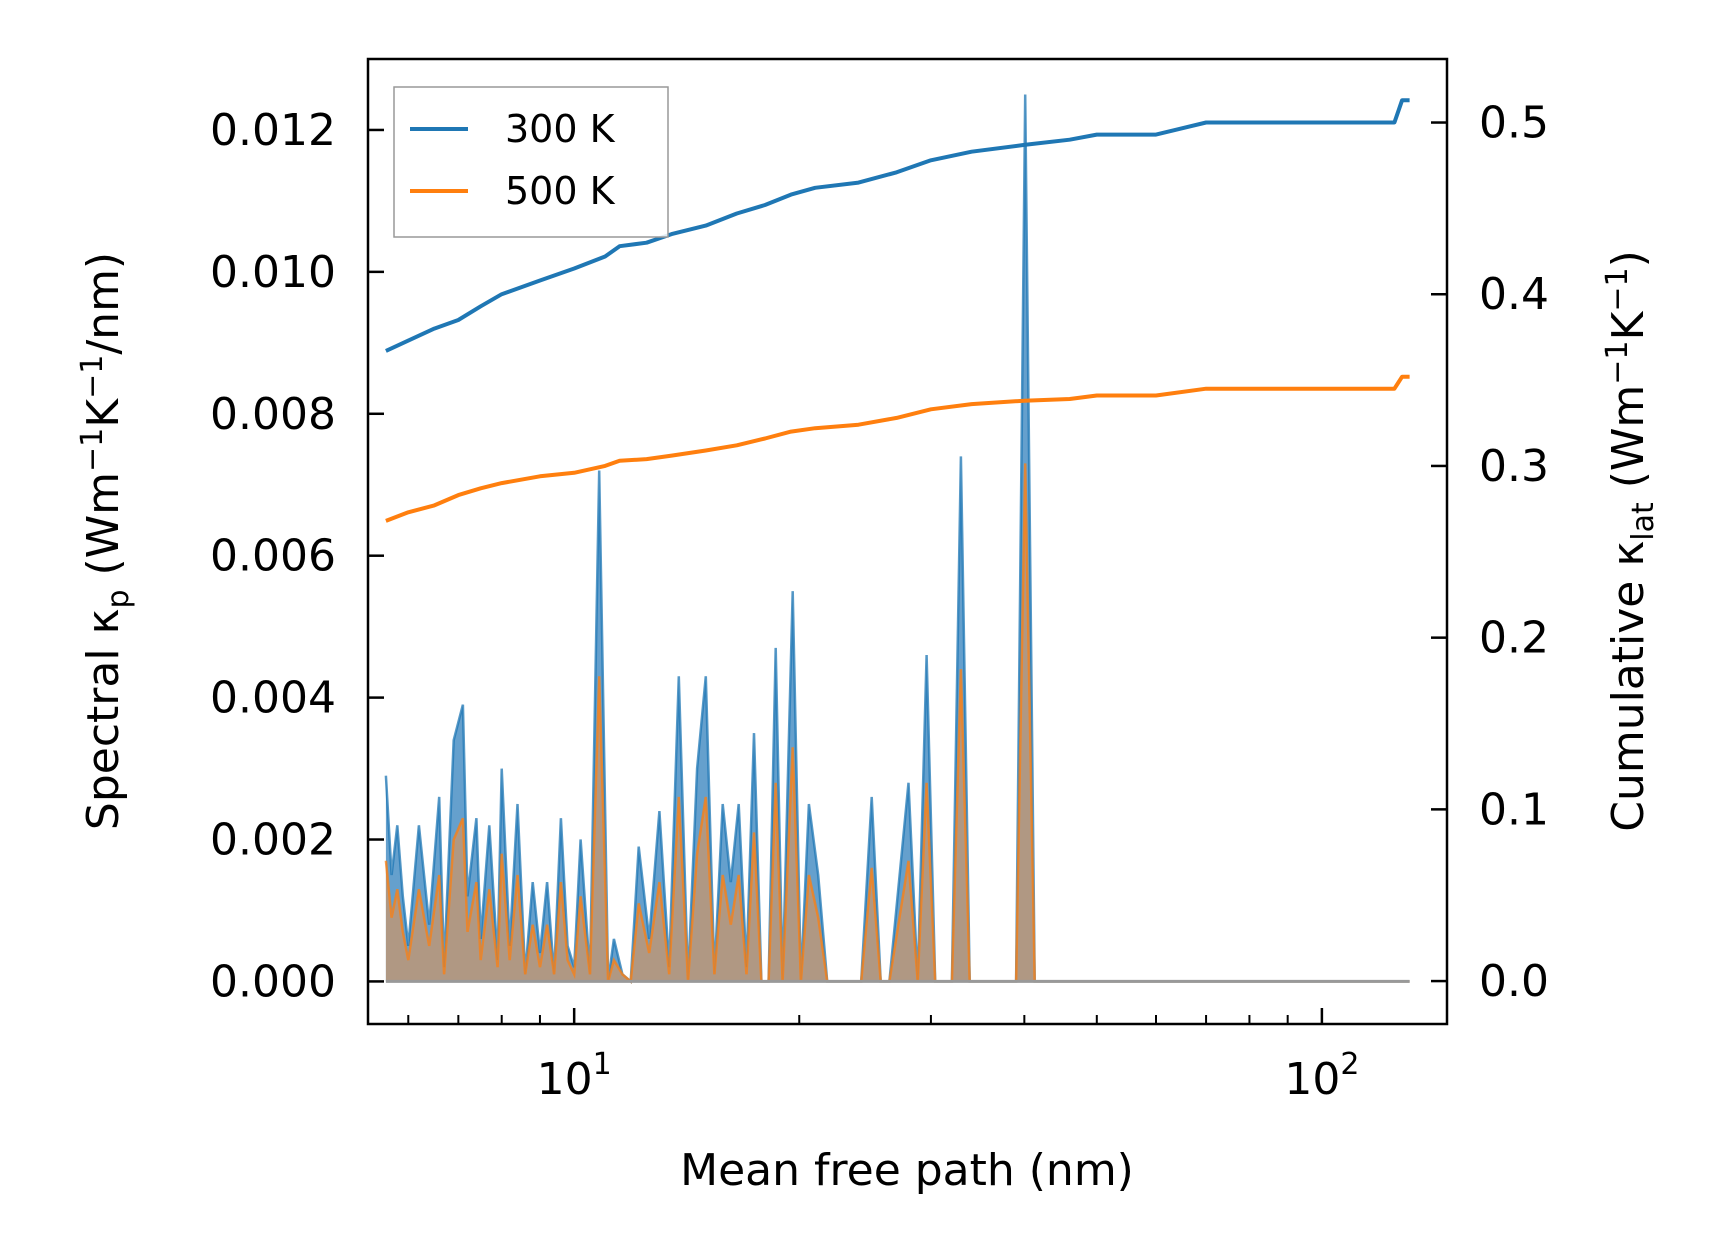 The height and width of the screenshot is (1254, 1716). What do you see at coordinates (92, 450) in the screenshot?
I see `y-left-label-sup1: −1` at bounding box center [92, 450].